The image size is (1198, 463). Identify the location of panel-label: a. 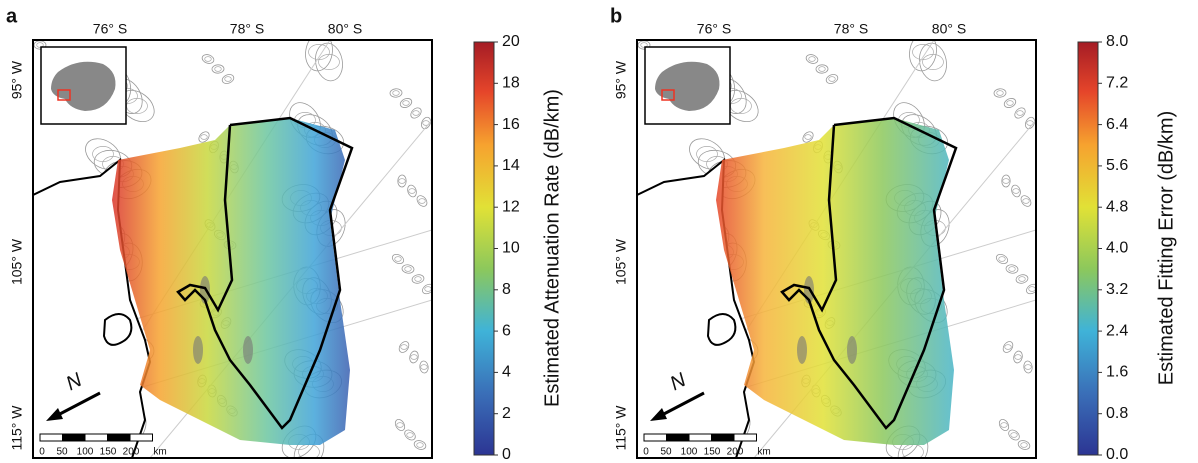
(12, 16).